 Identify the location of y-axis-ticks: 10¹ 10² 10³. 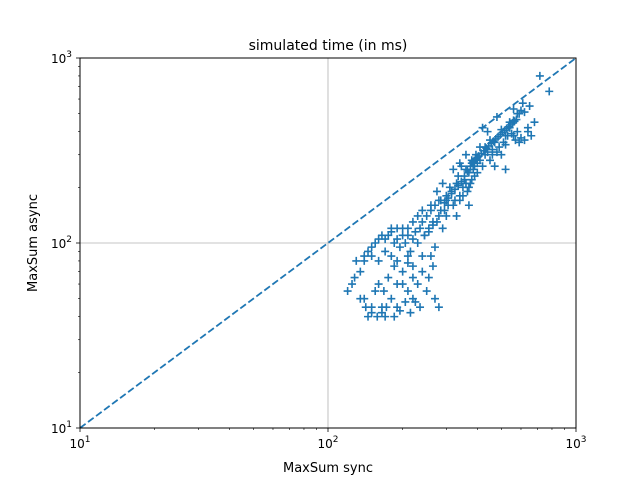
(65, 243).